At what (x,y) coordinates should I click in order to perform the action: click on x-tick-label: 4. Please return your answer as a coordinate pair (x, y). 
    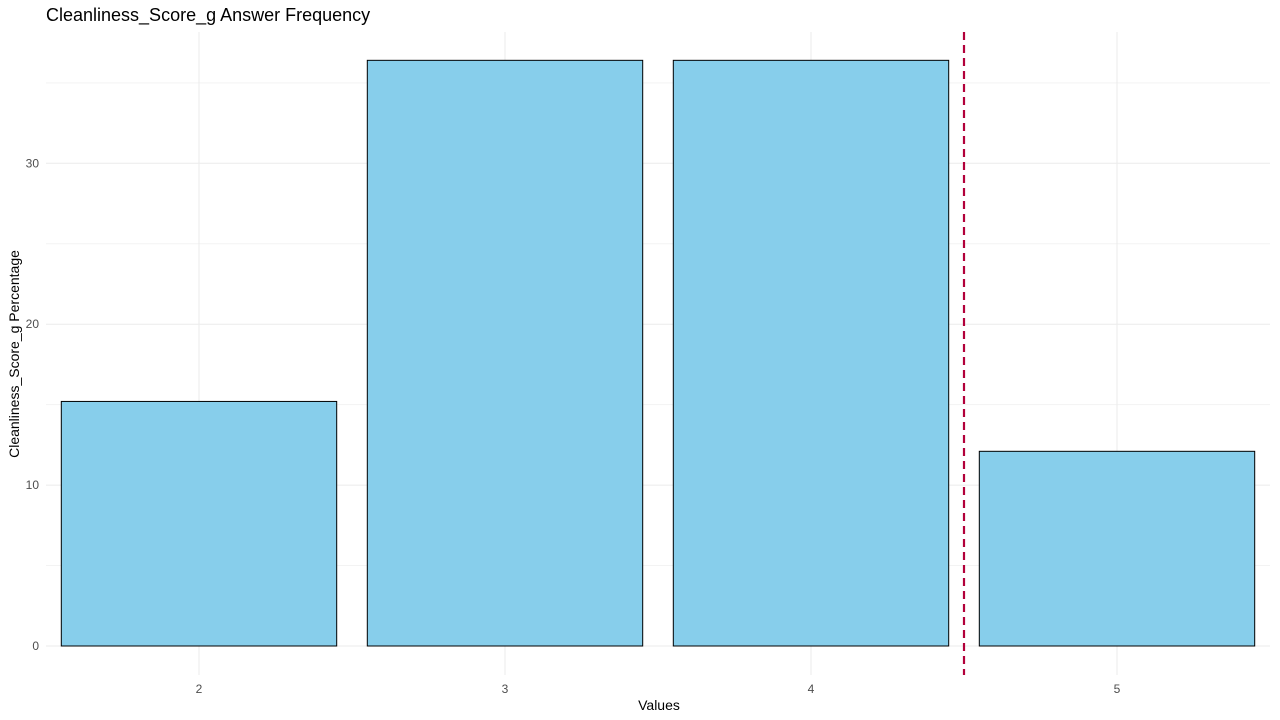
    Looking at the image, I should click on (811, 689).